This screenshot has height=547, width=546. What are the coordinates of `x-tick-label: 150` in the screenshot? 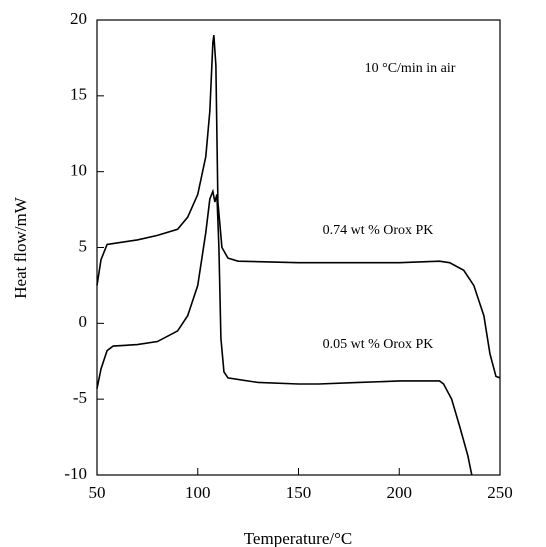 It's located at (299, 492).